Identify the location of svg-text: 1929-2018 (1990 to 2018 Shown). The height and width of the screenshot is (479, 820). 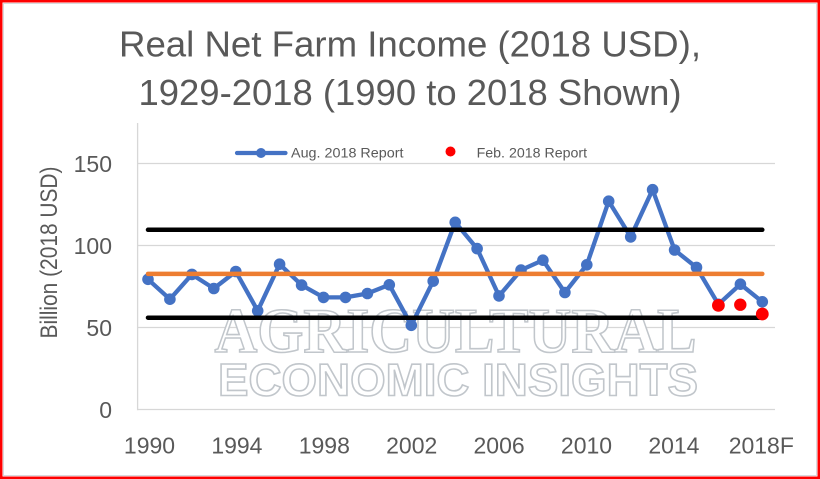
(410, 92).